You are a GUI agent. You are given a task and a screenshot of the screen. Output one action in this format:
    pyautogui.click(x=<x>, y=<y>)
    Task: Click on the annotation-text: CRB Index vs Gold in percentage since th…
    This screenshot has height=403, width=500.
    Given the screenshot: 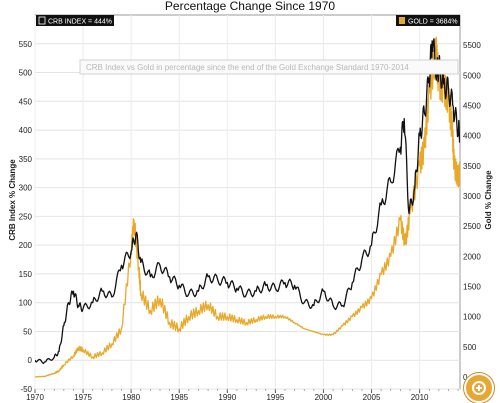 What is the action you would take?
    pyautogui.click(x=247, y=67)
    